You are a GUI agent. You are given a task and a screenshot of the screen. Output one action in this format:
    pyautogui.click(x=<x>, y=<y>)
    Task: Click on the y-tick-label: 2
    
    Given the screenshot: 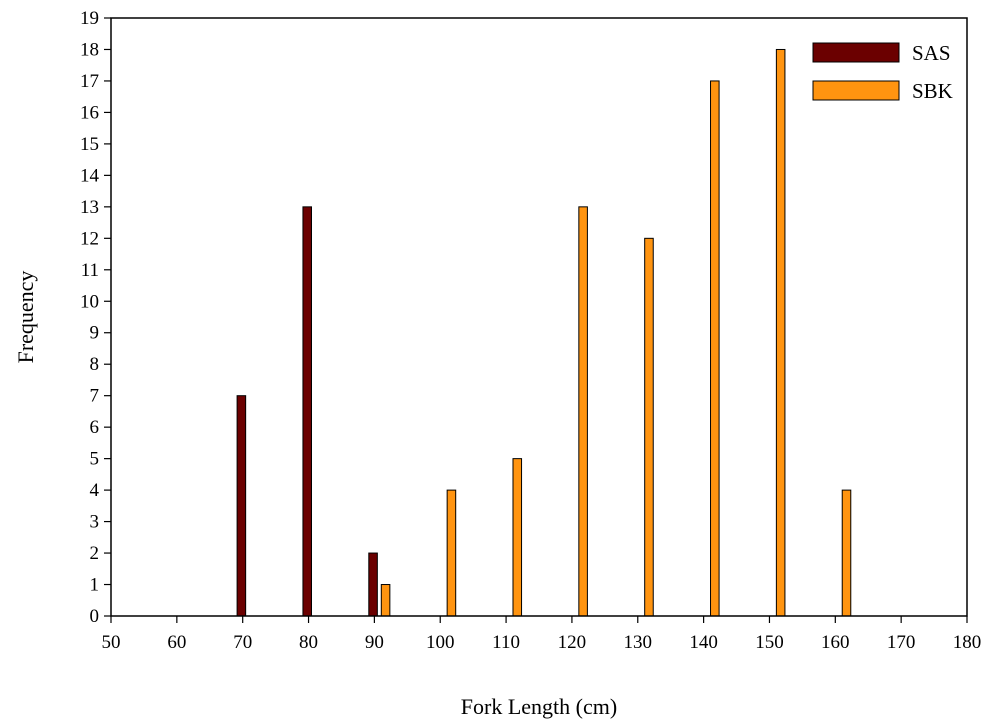 What is the action you would take?
    pyautogui.click(x=95, y=553)
    